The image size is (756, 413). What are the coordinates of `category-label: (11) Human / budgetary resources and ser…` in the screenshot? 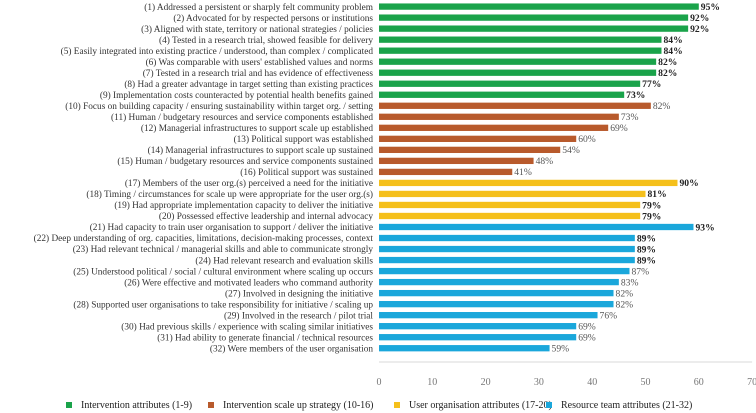 It's located at (242, 117).